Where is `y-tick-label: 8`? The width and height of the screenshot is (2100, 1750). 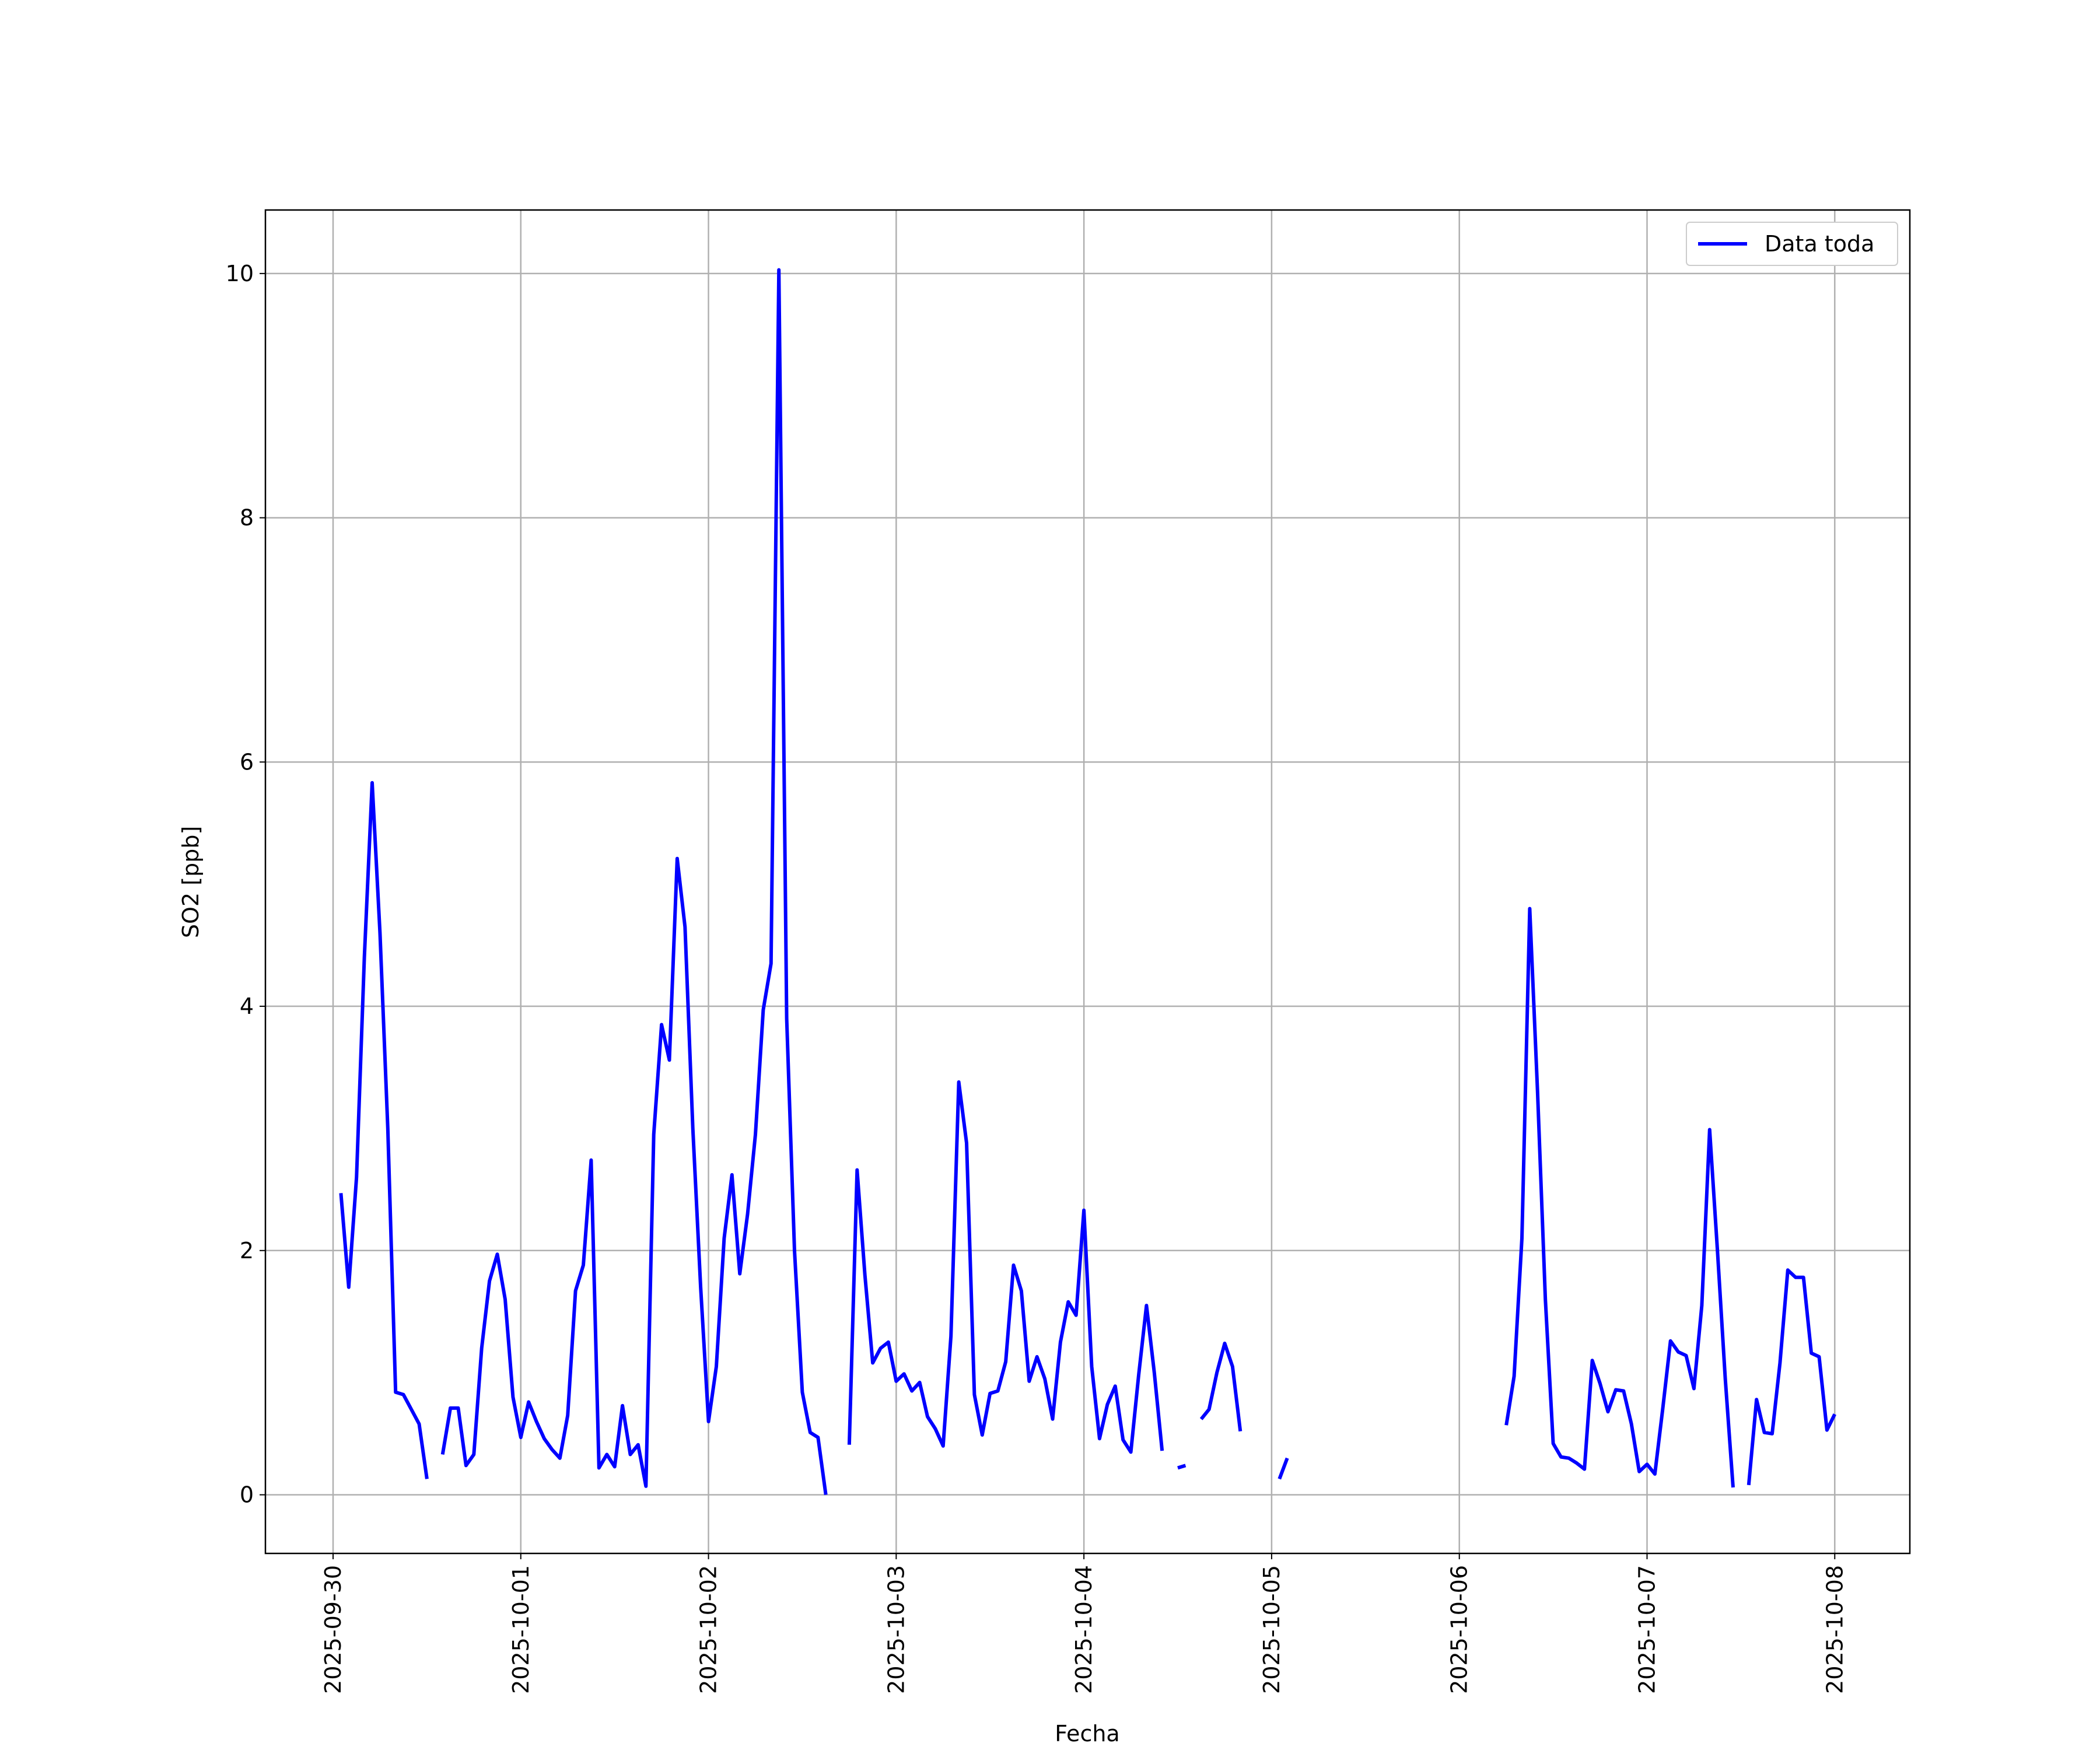
y-tick-label: 8 is located at coordinates (247, 518).